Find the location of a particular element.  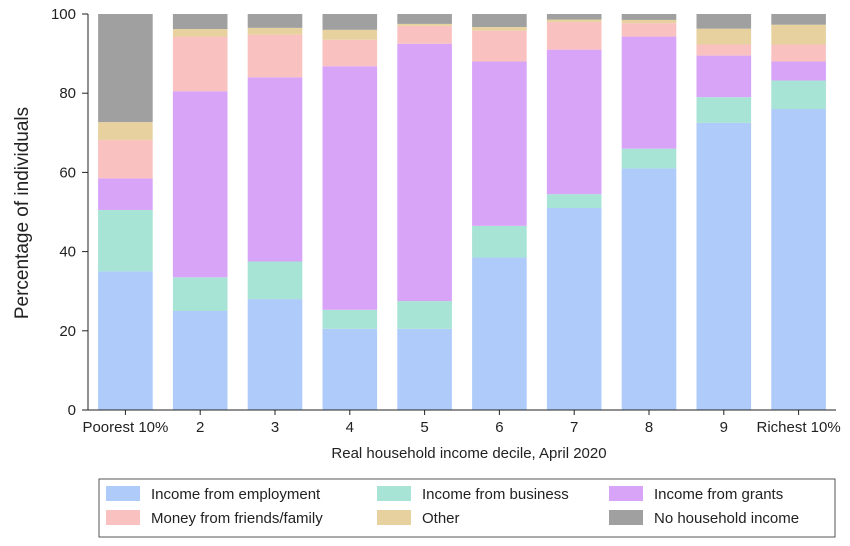

x-tick-label: 4 is located at coordinates (350, 427).